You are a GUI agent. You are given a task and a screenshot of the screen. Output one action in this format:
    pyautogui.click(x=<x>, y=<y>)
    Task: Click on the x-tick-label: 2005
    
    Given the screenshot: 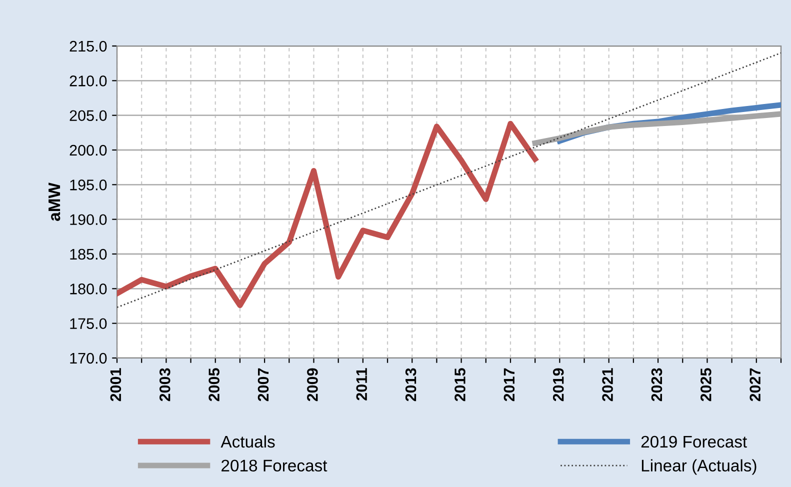 What is the action you would take?
    pyautogui.click(x=214, y=385)
    